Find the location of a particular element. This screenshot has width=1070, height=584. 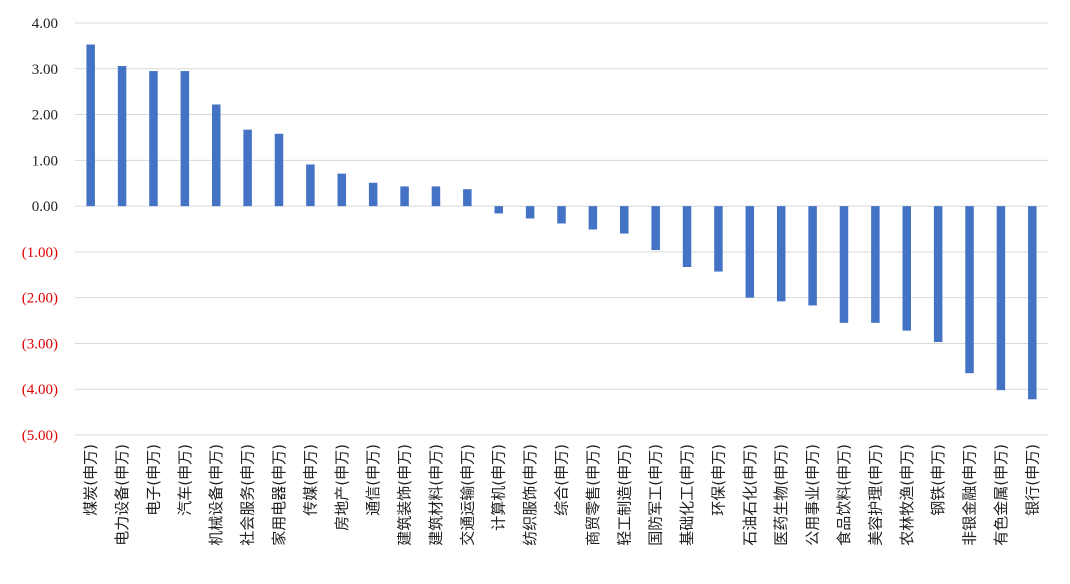

category-label: 电力设备(申万) is located at coordinates (122, 495).